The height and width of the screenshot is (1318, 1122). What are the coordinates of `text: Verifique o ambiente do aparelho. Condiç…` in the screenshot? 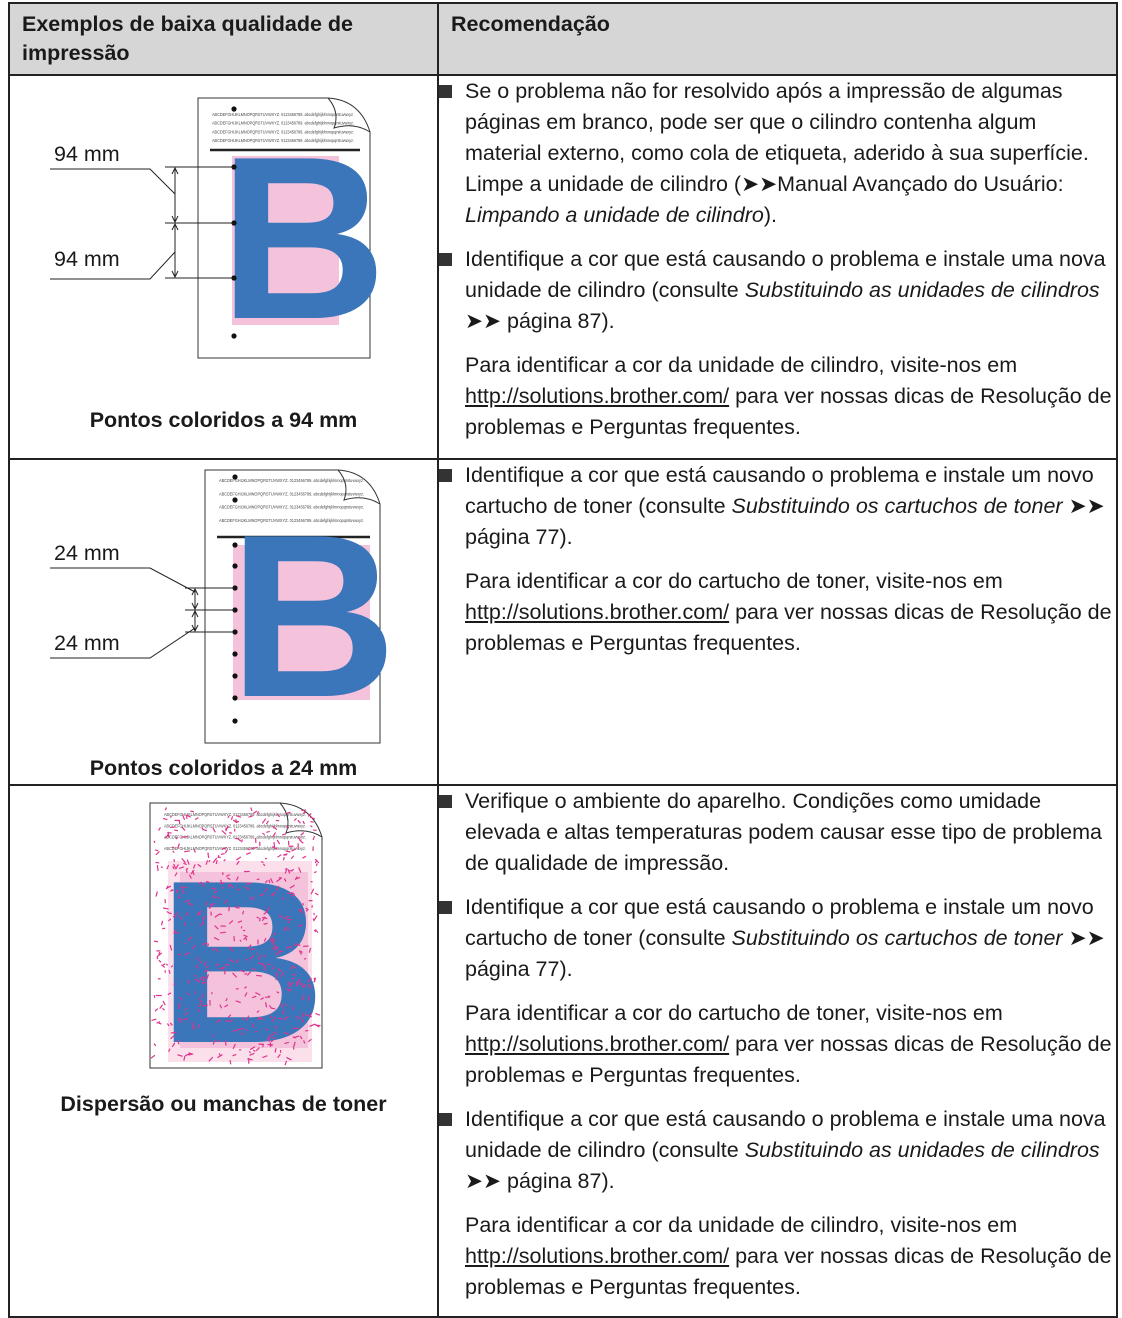 It's located at (783, 832).